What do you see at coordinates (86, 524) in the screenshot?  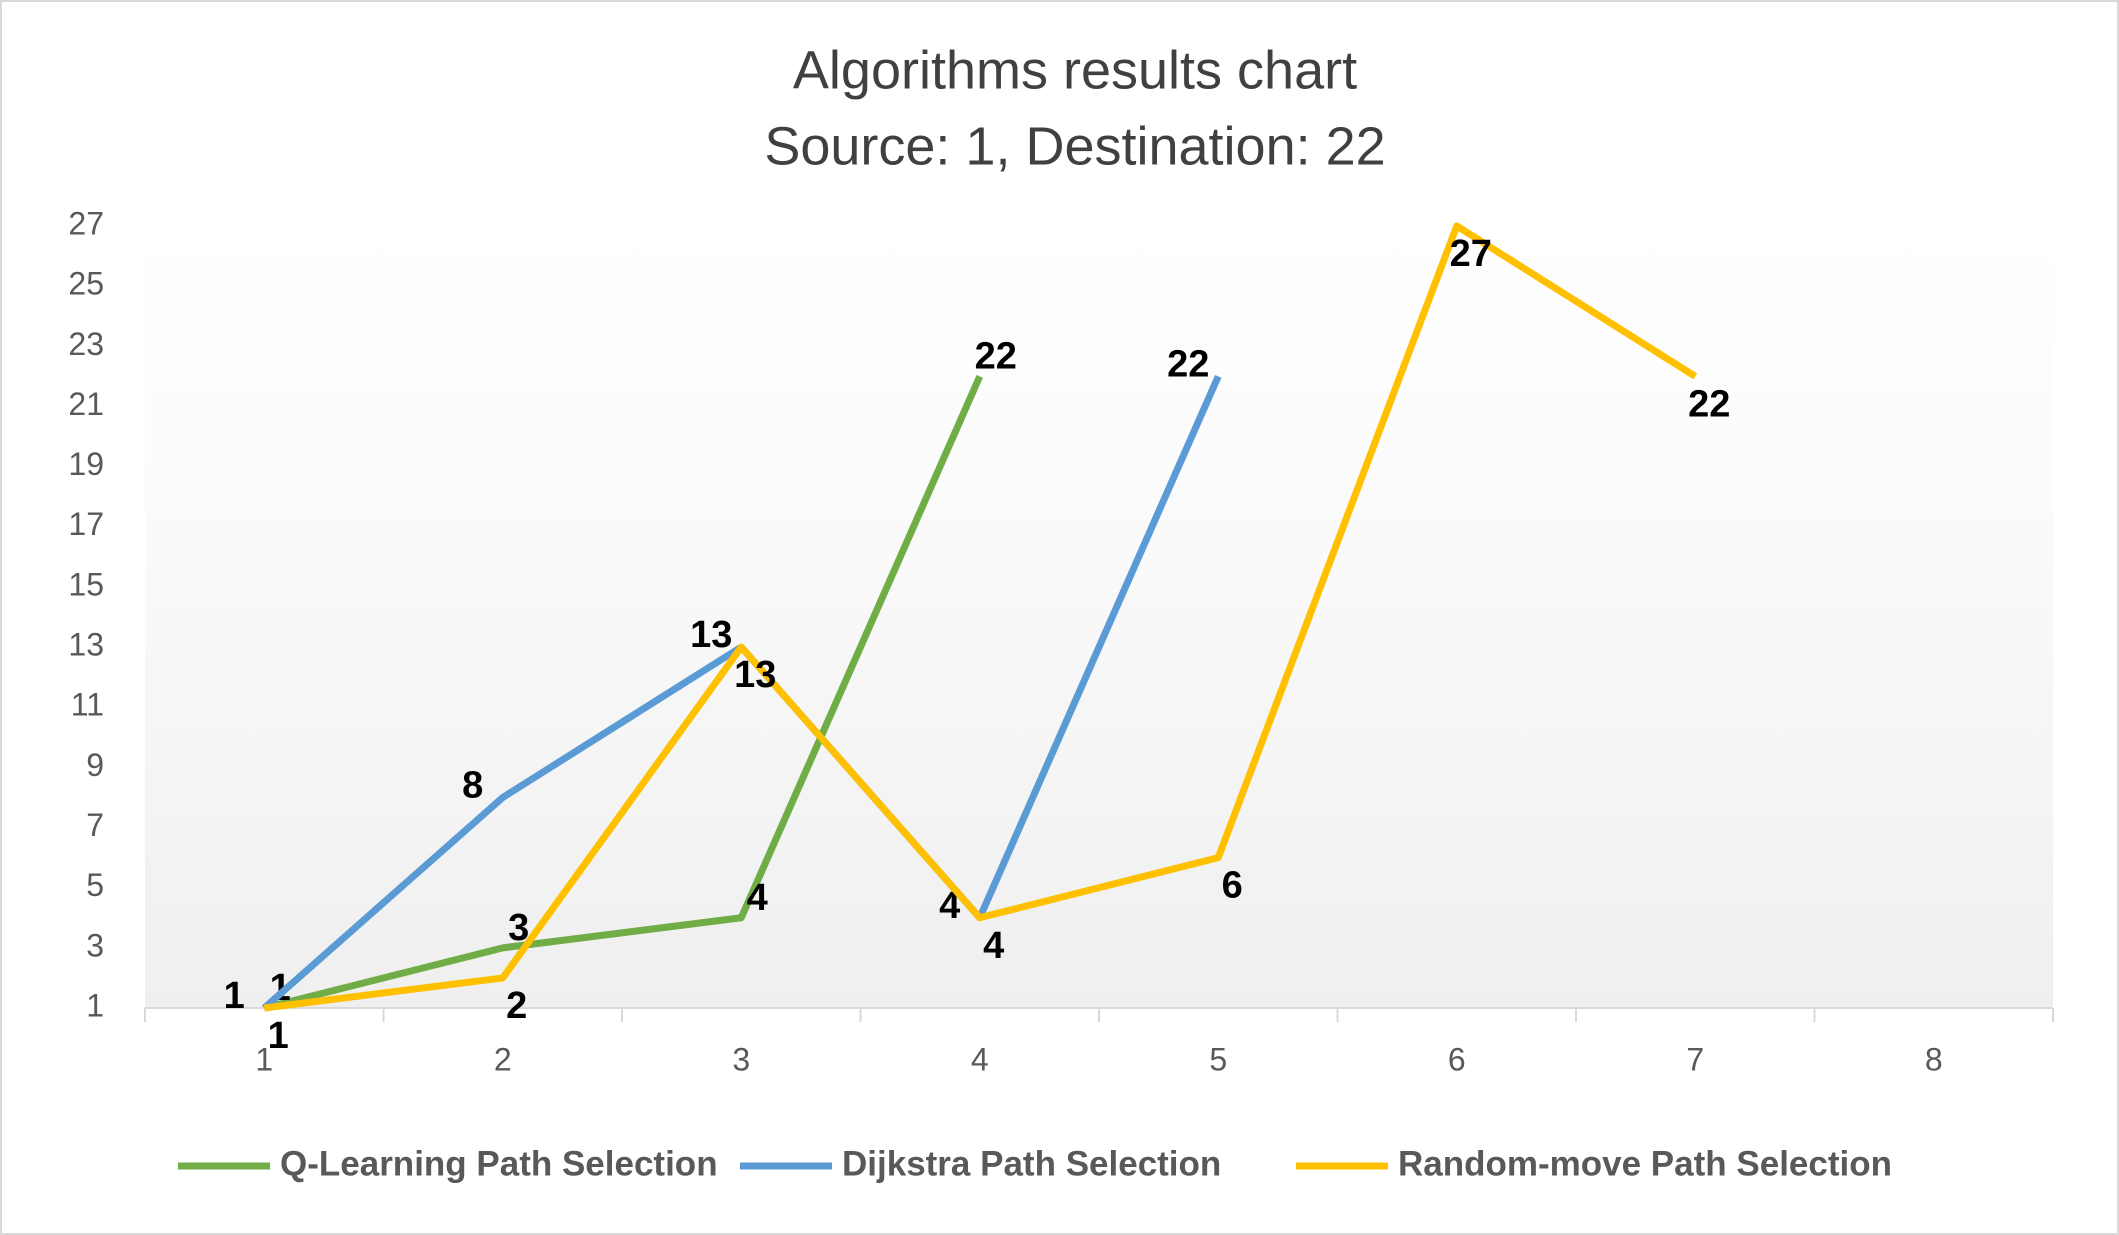 I see `y-tick-label: 17` at bounding box center [86, 524].